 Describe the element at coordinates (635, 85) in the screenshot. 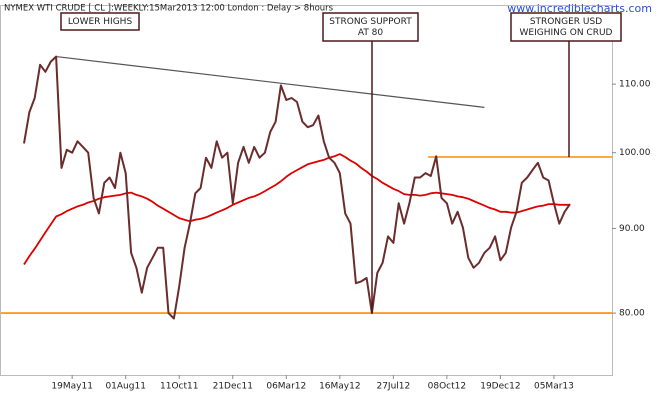

I see `y-tick-label: 110.00` at that location.